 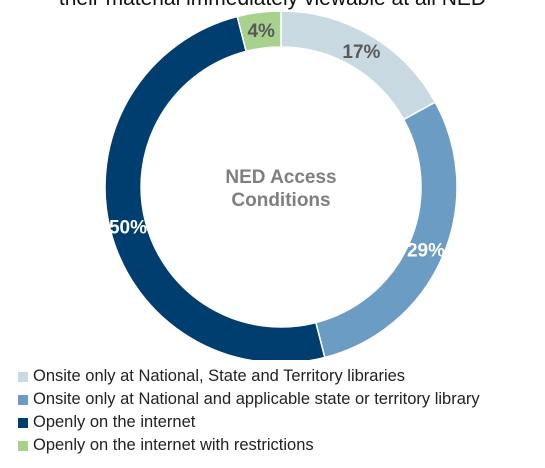 I want to click on legend-label: Openly on the internet with restrictions, so click(x=173, y=445).